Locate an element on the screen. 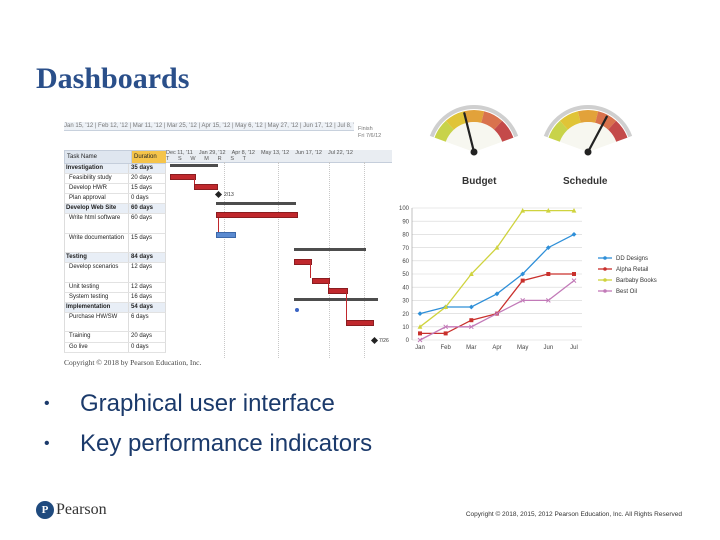  task-name-cell: Purchase HW/SW is located at coordinates (97, 322).